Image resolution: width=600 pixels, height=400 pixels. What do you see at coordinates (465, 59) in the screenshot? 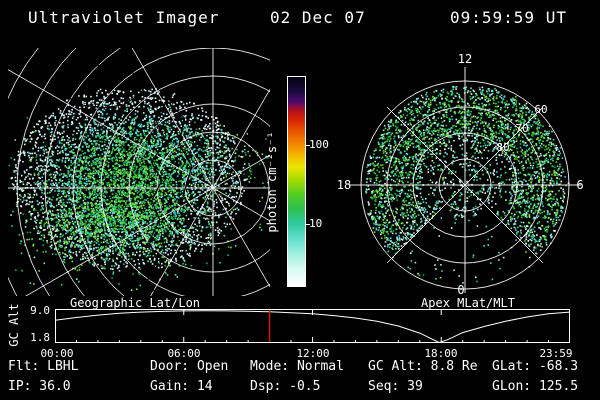
I see `mlt-label-12: 12` at bounding box center [465, 59].